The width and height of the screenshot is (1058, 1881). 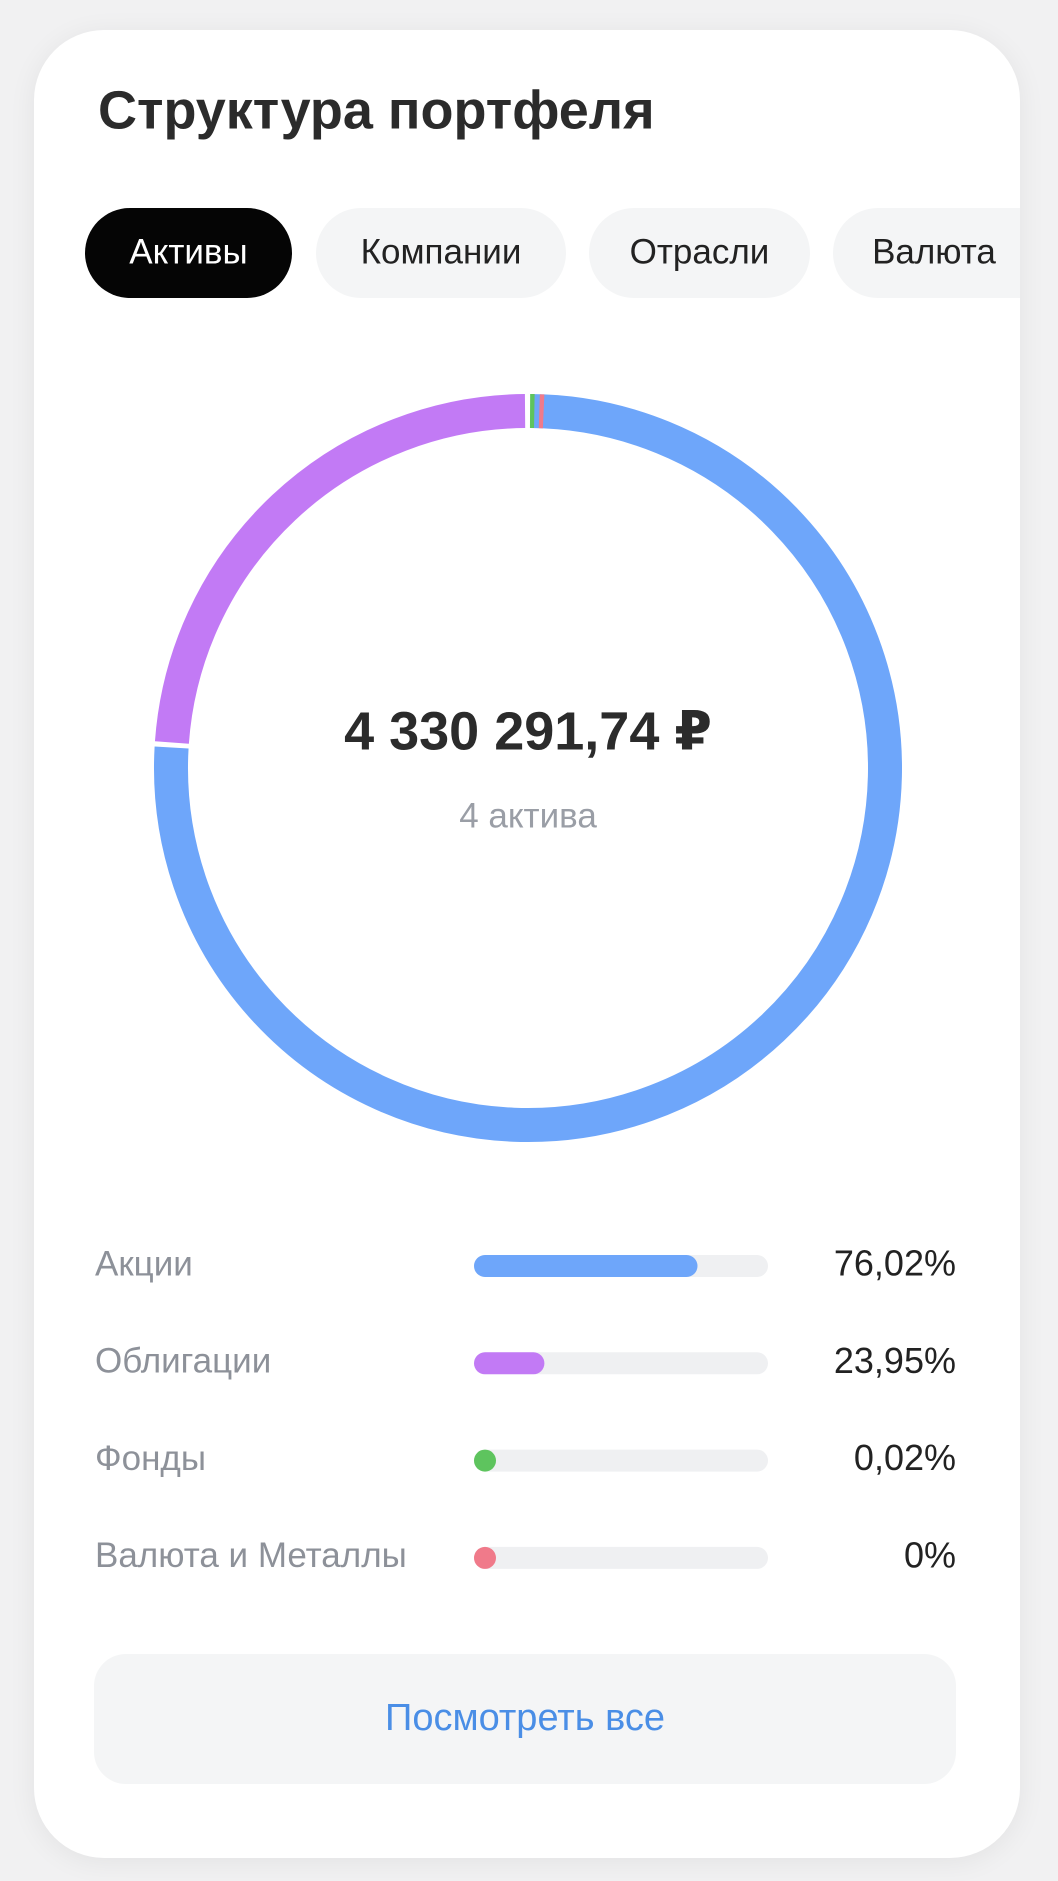 I want to click on value-label: 0%, so click(x=930, y=1554).